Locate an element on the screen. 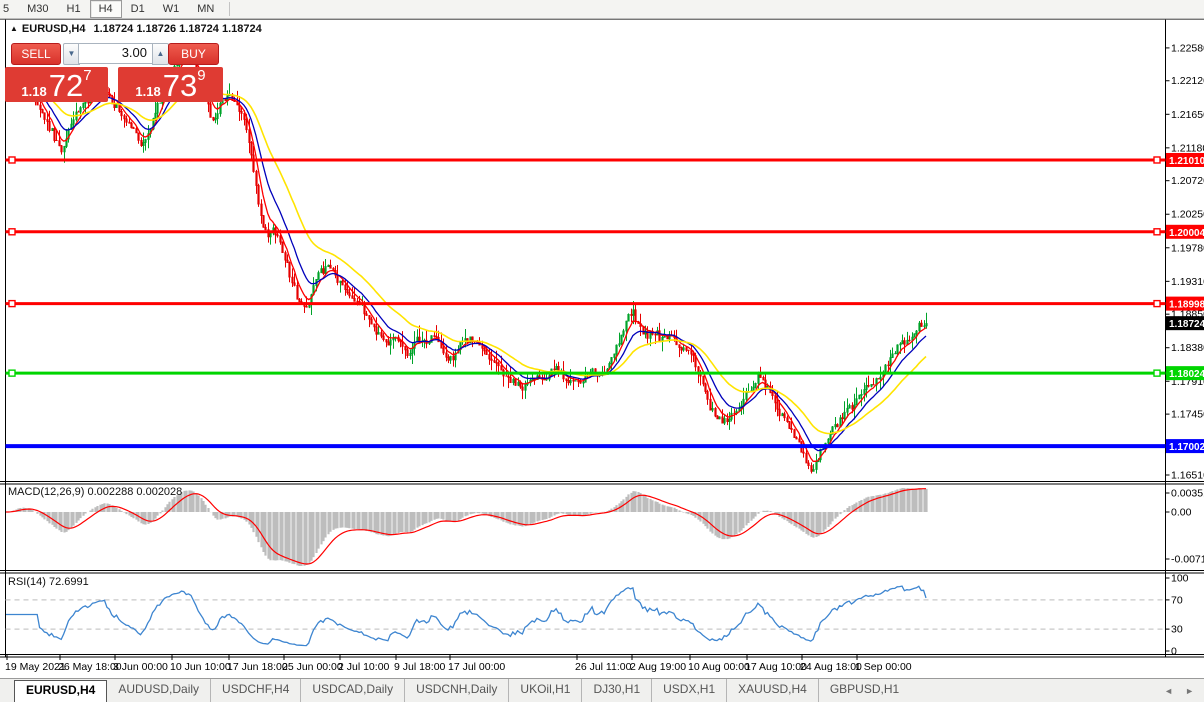 The width and height of the screenshot is (1204, 702). price-axis-tick: 1.20250 is located at coordinates (1187, 215).